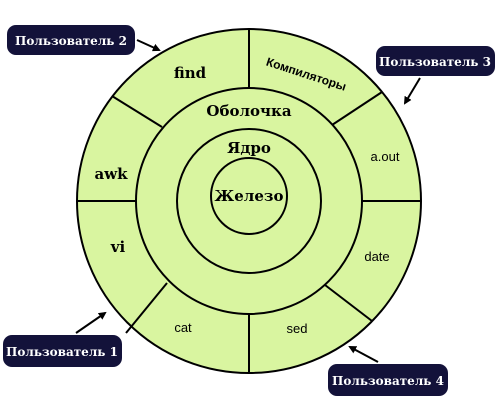  What do you see at coordinates (190, 73) in the screenshot?
I see `program-find: find` at bounding box center [190, 73].